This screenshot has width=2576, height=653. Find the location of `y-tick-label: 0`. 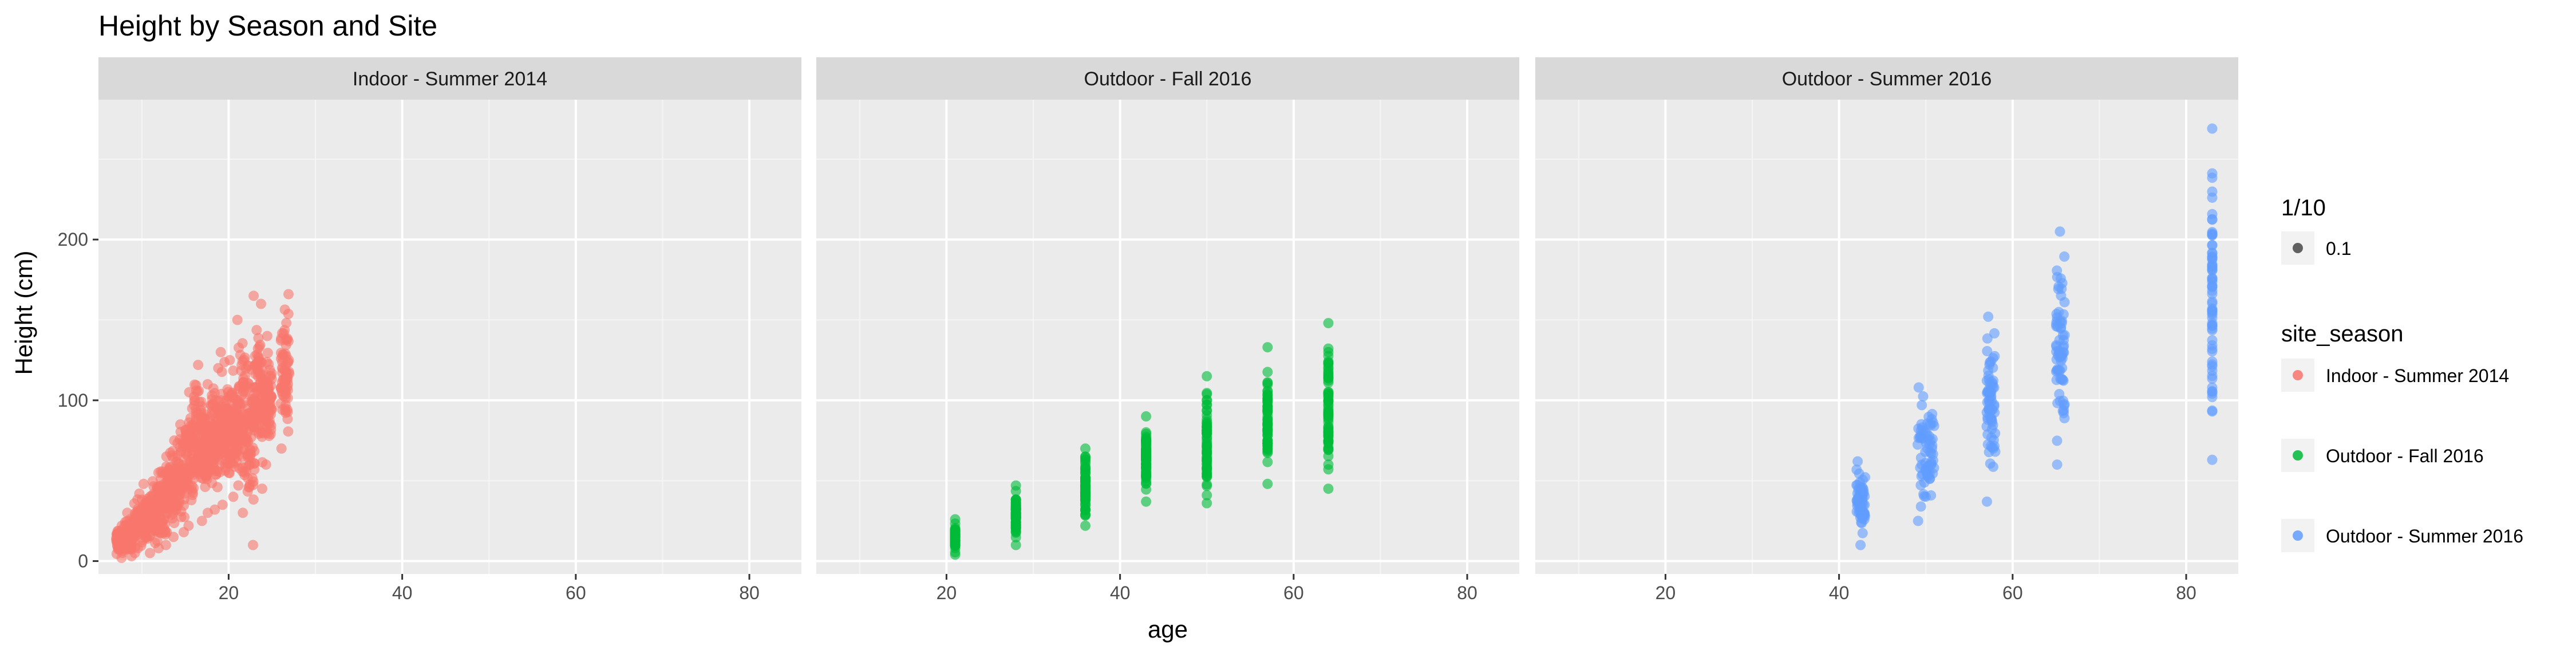

y-tick-label: 0 is located at coordinates (83, 561).